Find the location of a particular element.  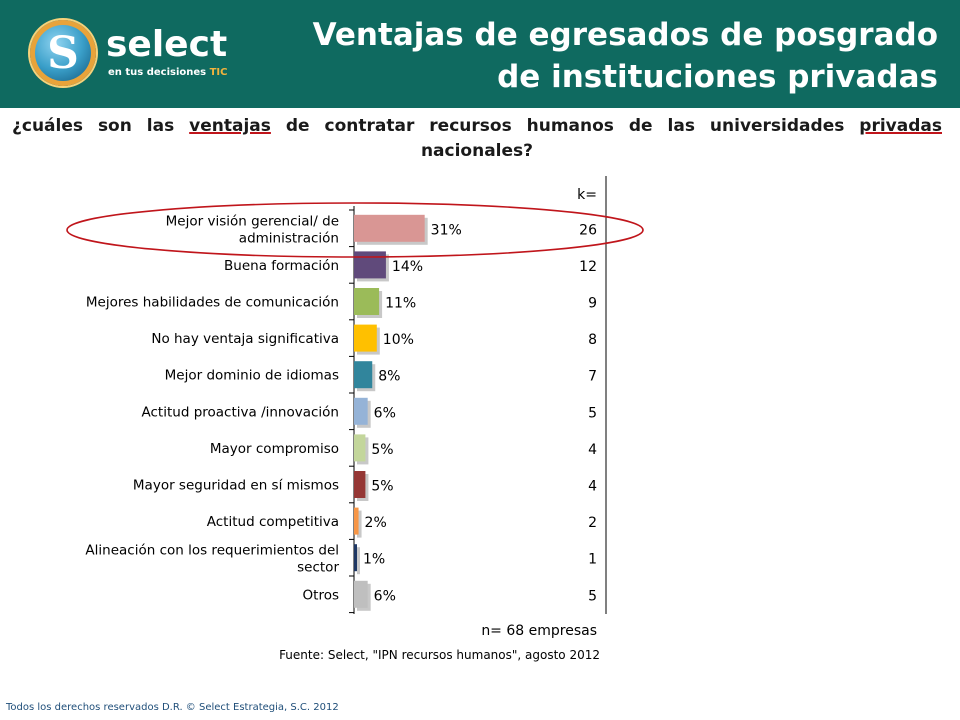

logo-tagline: en tus decisiones TIC is located at coordinates (168, 72).